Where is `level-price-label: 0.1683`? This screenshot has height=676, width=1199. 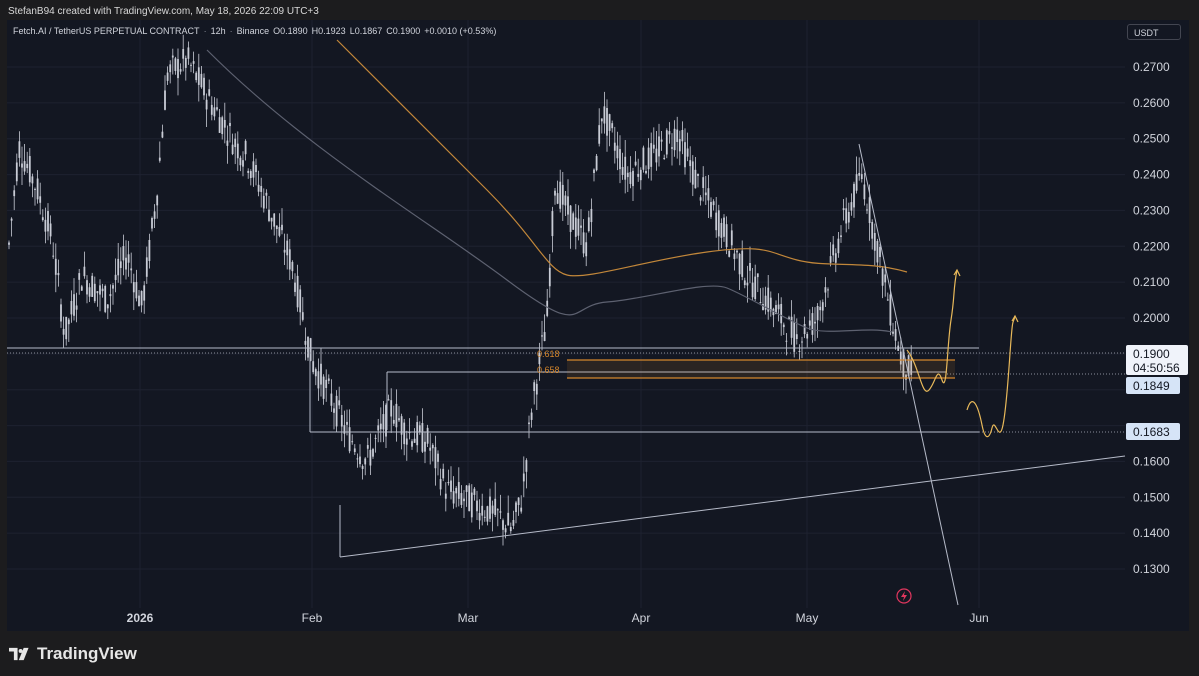 level-price-label: 0.1683 is located at coordinates (1151, 432).